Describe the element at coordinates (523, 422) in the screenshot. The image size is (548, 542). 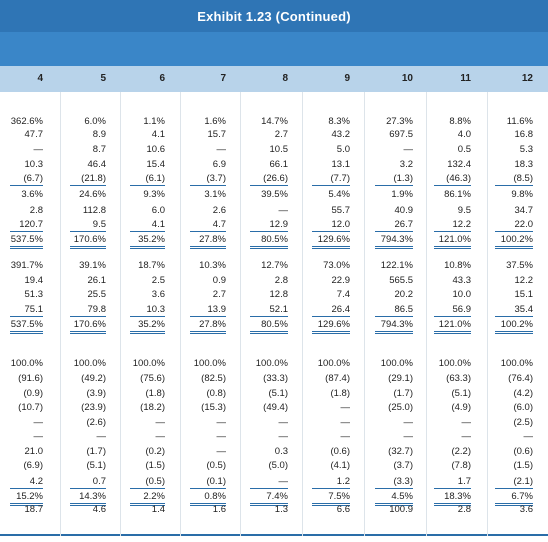
I see `table-cell: (2.5)` at that location.